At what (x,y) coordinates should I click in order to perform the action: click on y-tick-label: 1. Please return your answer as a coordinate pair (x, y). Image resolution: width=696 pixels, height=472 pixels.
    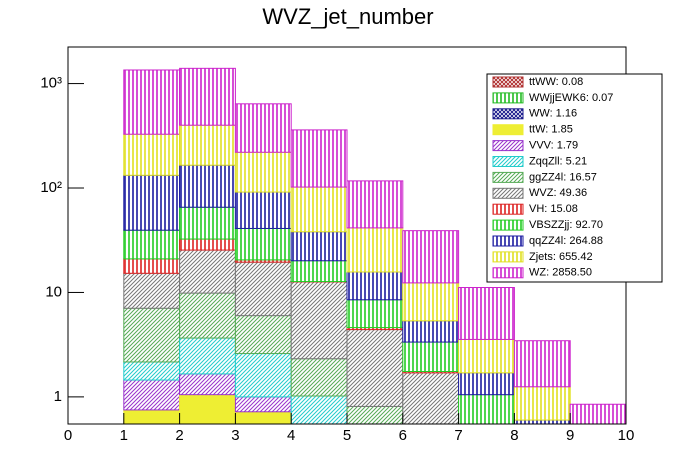
    Looking at the image, I should click on (58, 396).